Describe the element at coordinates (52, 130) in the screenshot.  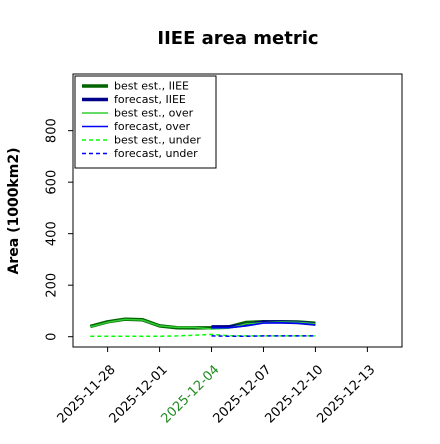
I see `y-tick-label: 800` at that location.